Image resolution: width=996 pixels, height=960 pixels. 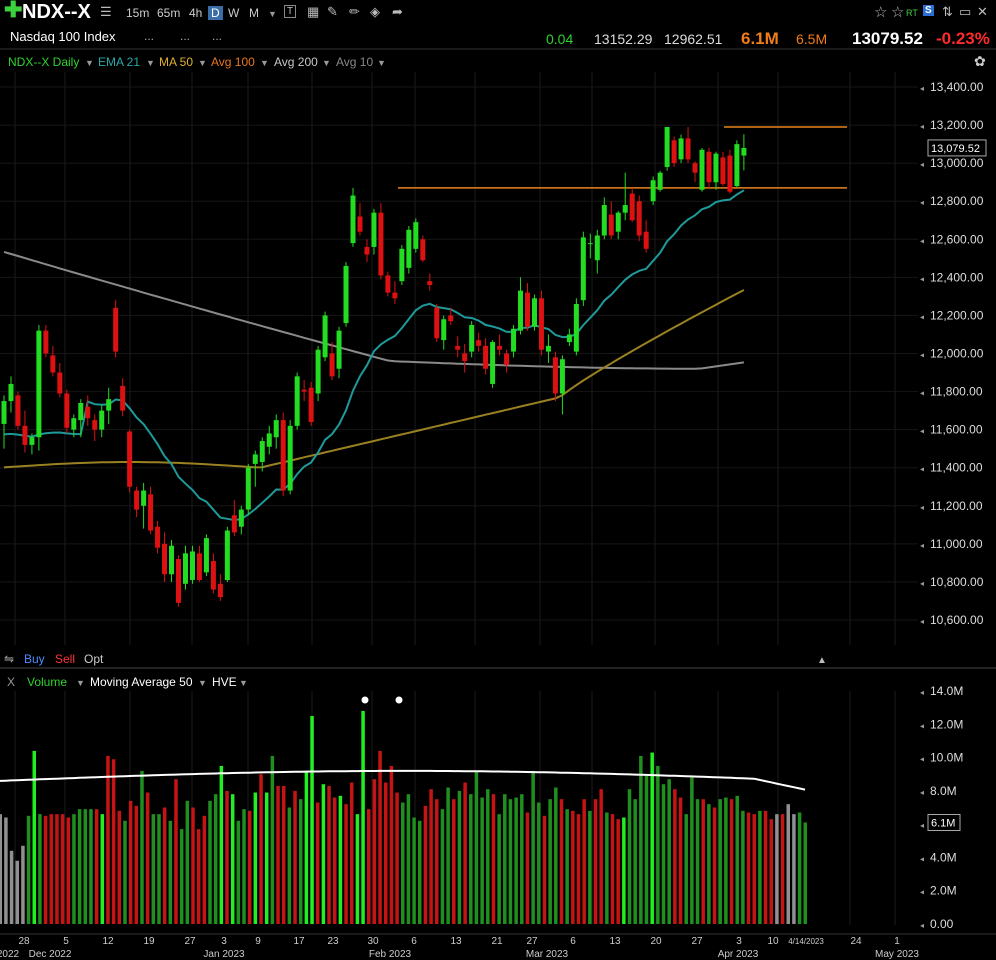 I want to click on legend-ema21-dropdown-icon: ▼, so click(x=150, y=63).